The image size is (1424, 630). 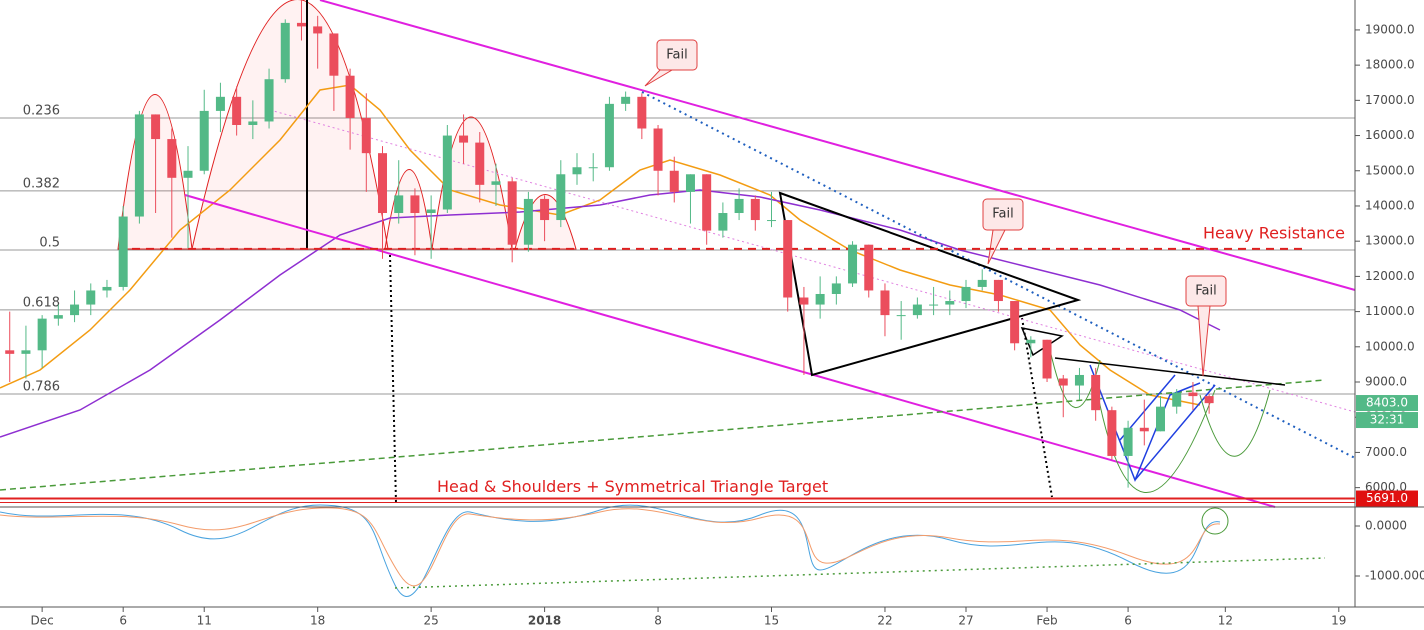 What do you see at coordinates (544, 621) in the screenshot?
I see `x-tick-label: 2018` at bounding box center [544, 621].